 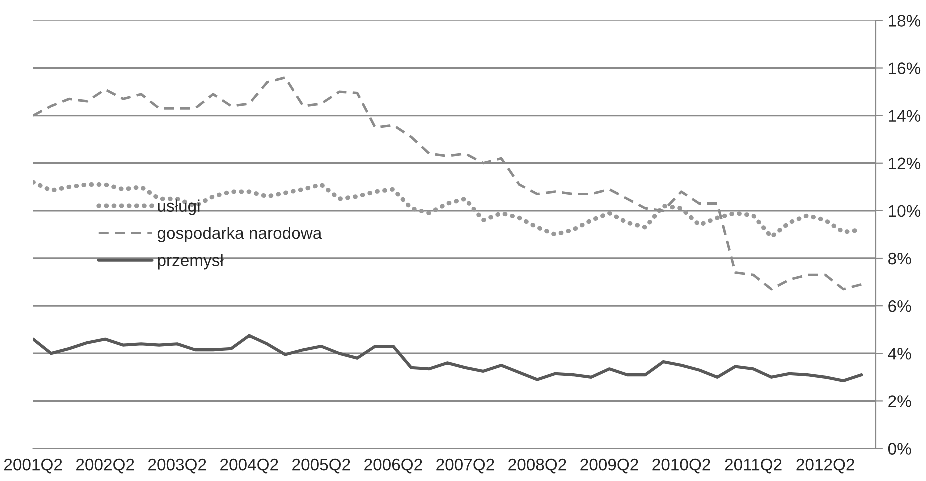 I want to click on legend-label: przemysł, so click(x=191, y=262).